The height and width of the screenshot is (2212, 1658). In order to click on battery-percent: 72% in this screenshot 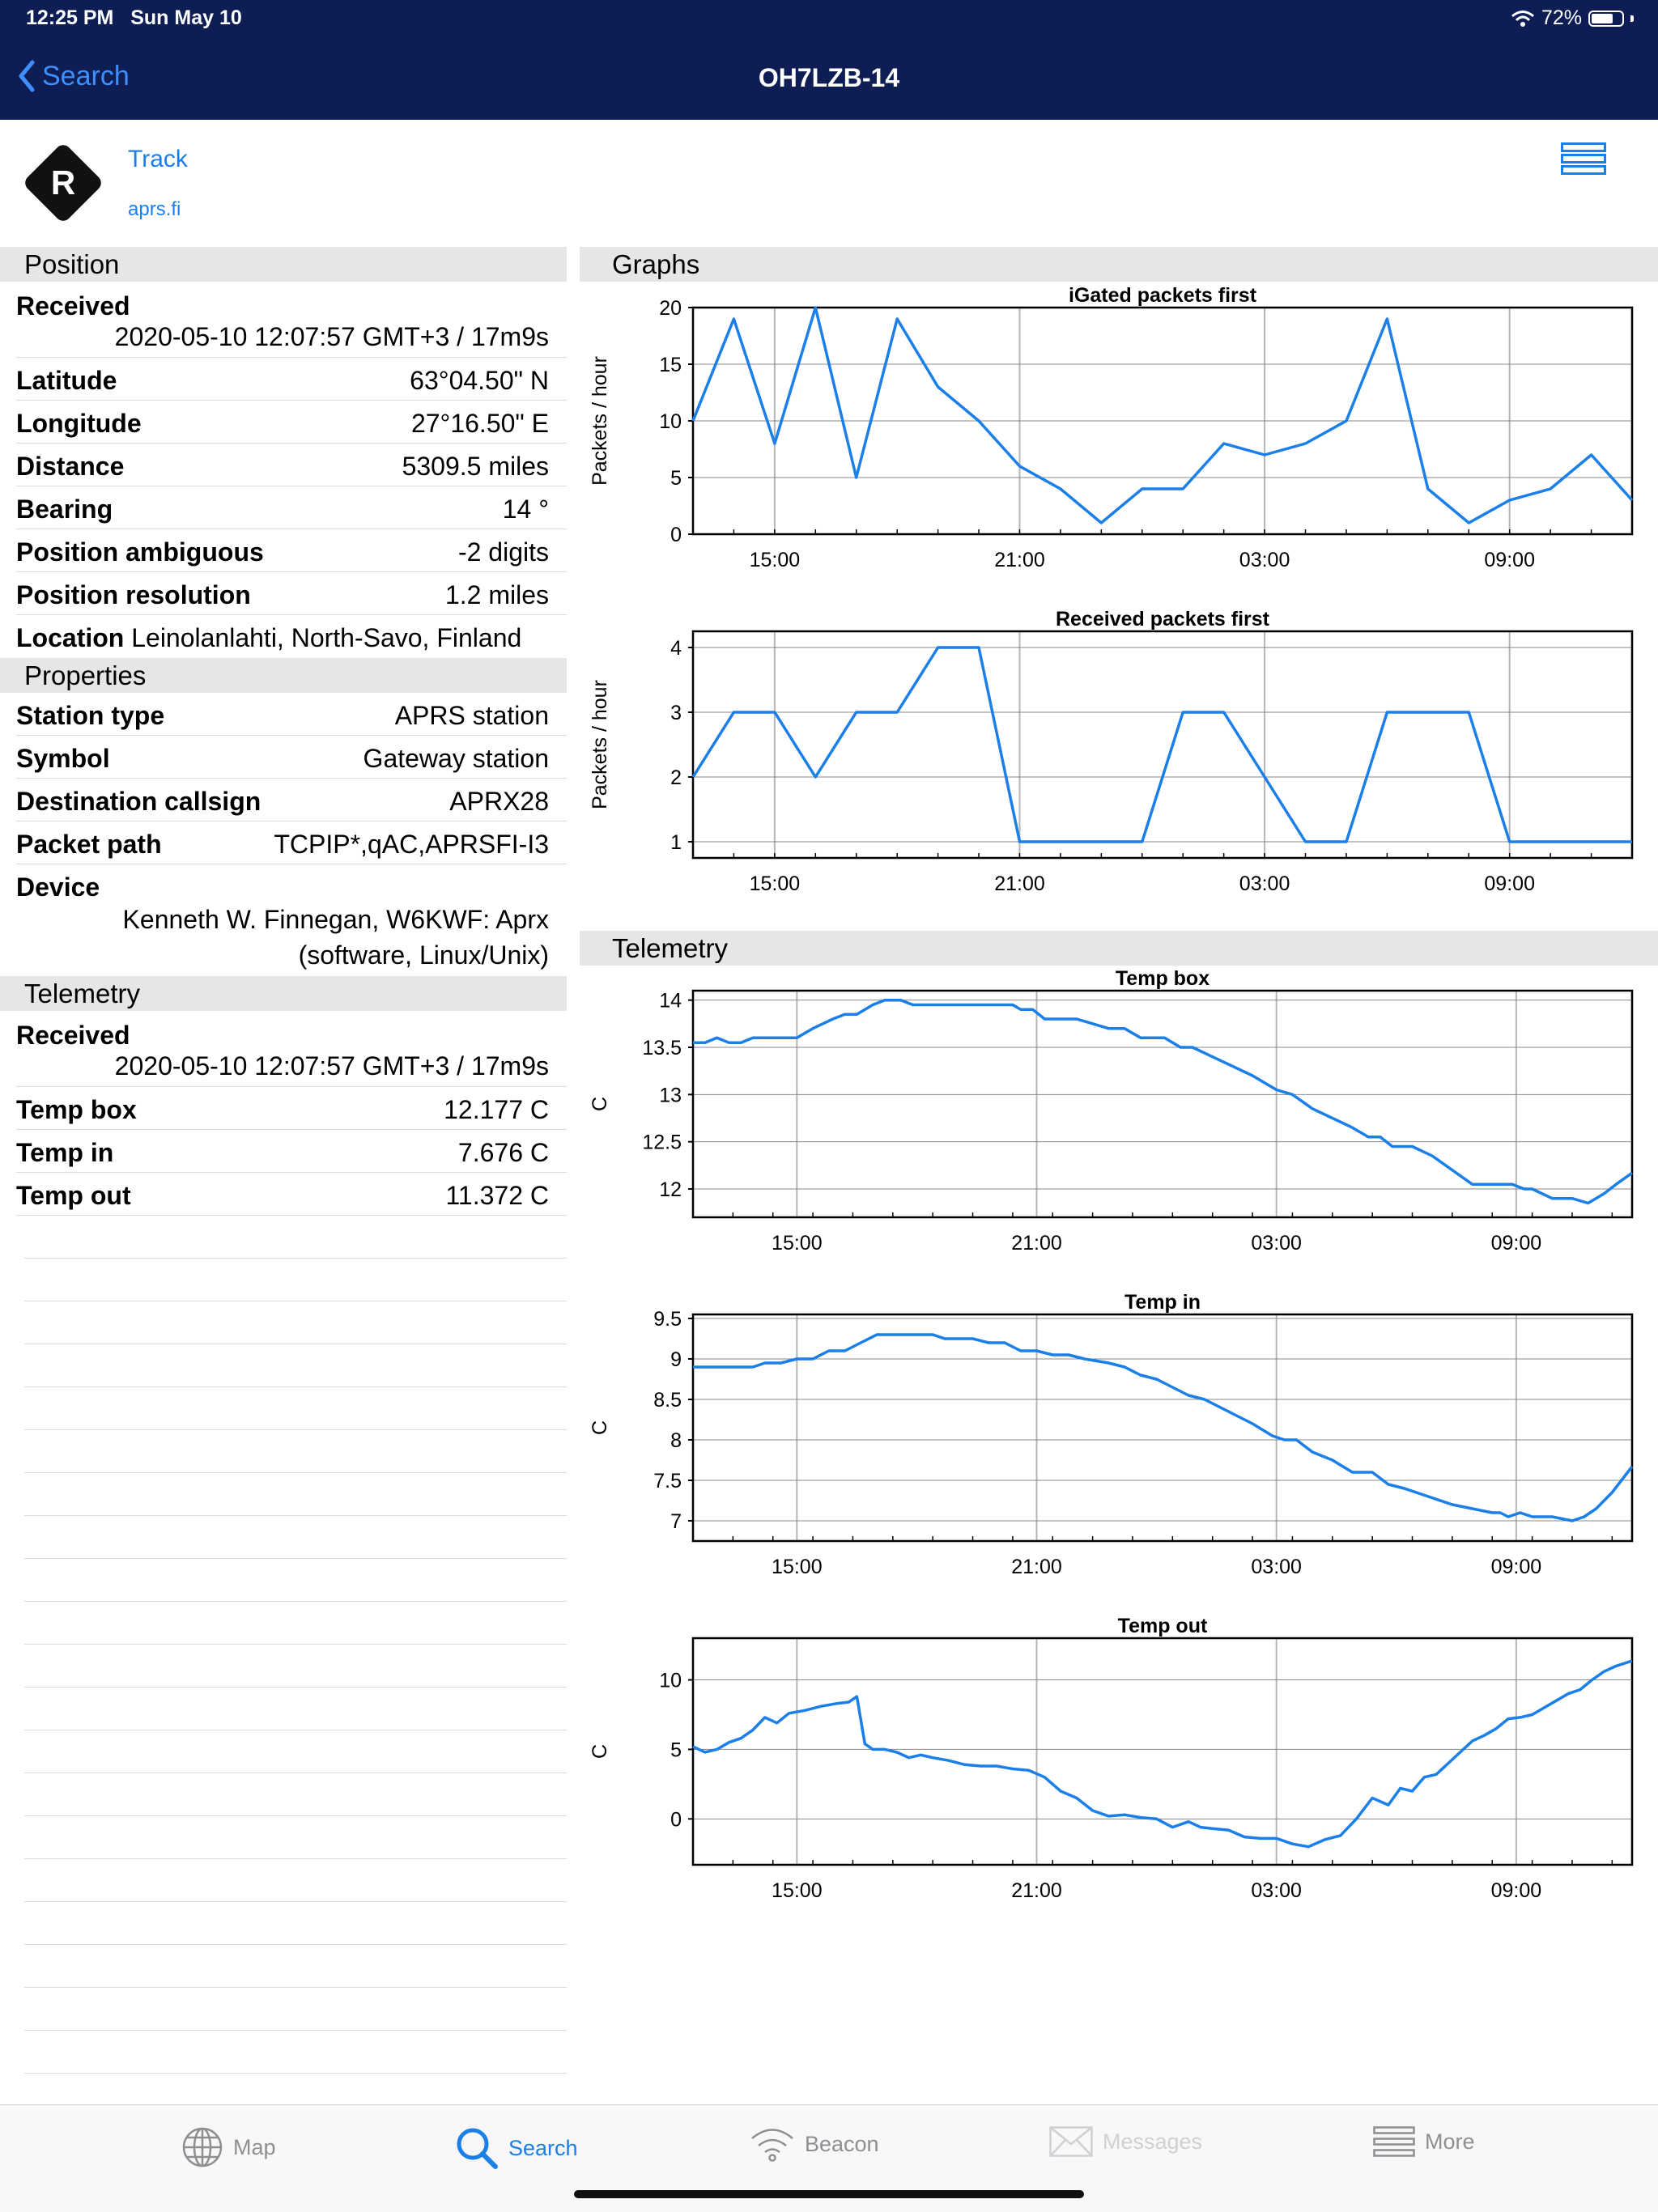, I will do `click(1561, 17)`.